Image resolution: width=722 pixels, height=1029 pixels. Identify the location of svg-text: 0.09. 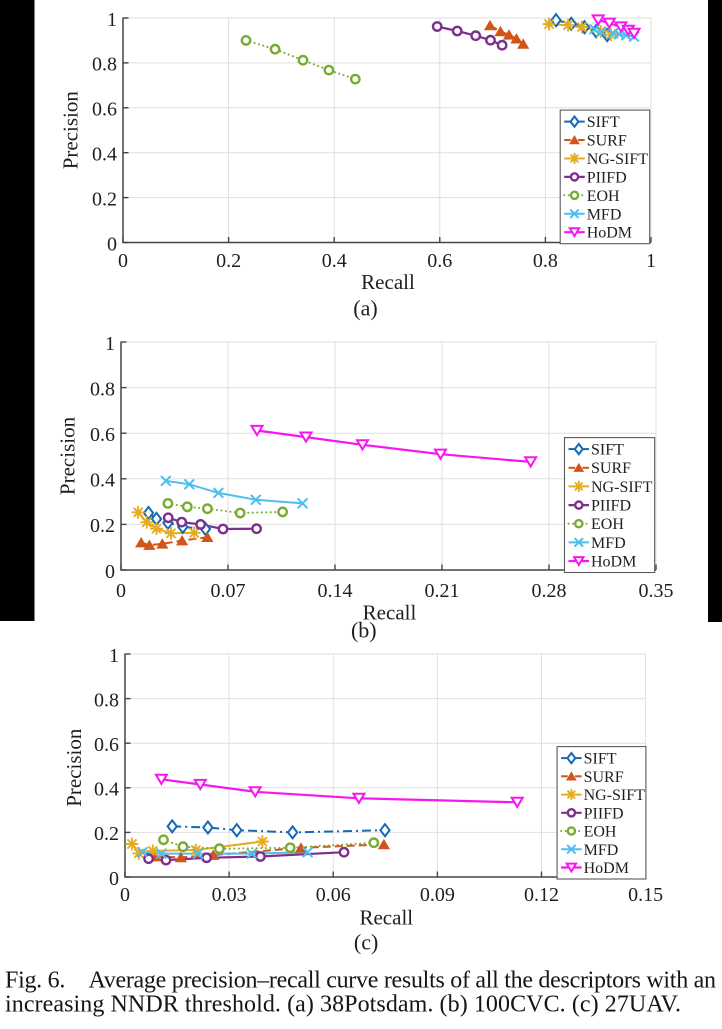
(437, 895).